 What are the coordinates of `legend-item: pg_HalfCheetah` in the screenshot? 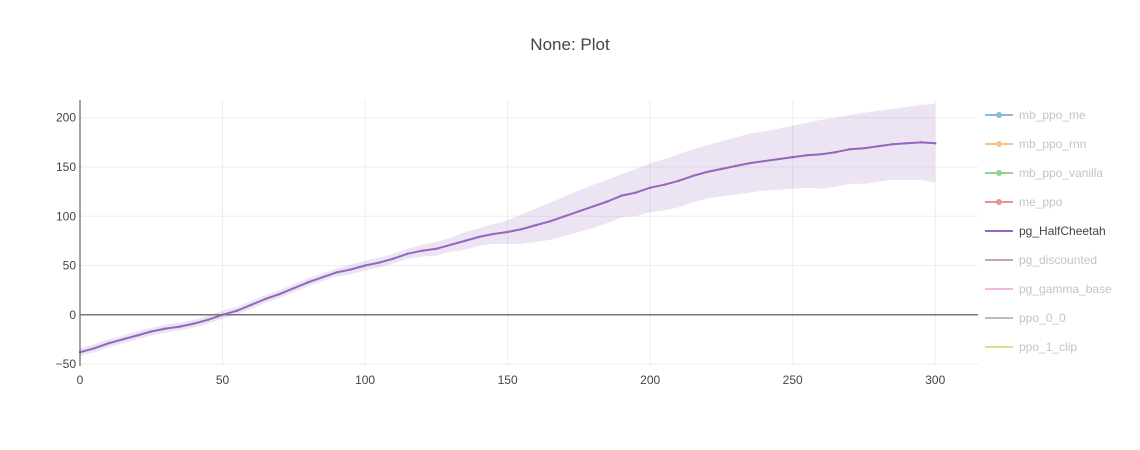 It's located at (1045, 231).